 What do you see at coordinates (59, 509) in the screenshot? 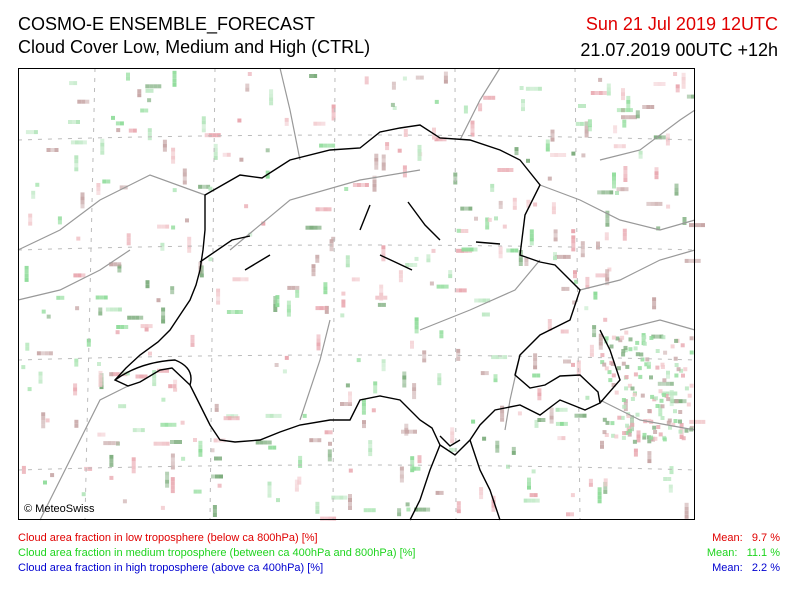
I see `copyright: © MeteoSwiss` at bounding box center [59, 509].